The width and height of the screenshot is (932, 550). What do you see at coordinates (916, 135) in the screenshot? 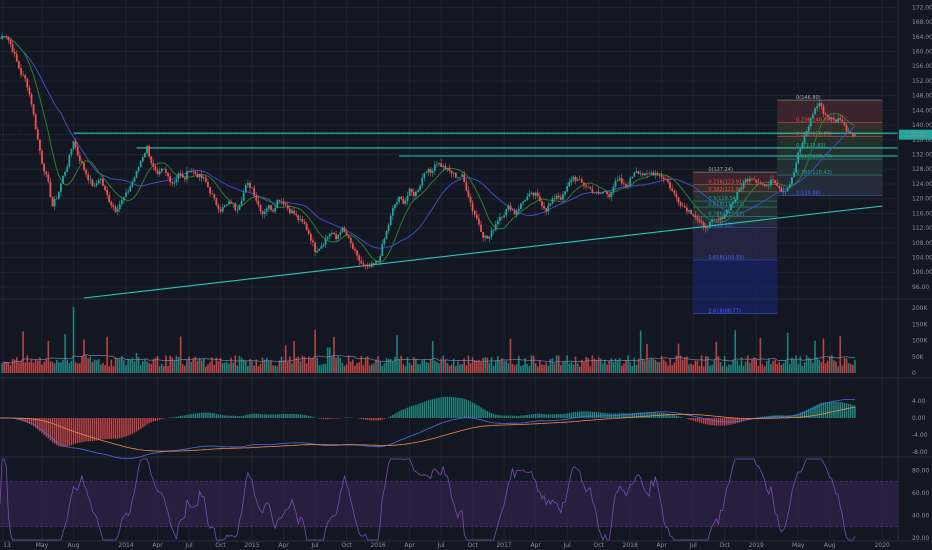
I see `last-price-label: 137.40` at bounding box center [916, 135].